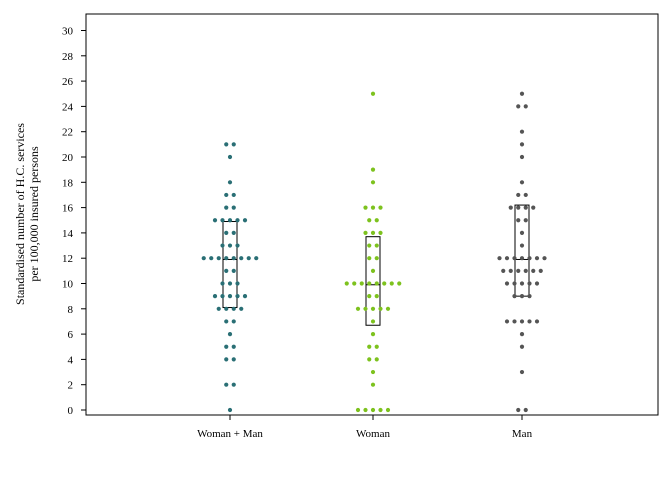 Image resolution: width=672 pixels, height=480 pixels. Describe the element at coordinates (67, 133) in the screenshot. I see `y-tick-label: 22` at that location.